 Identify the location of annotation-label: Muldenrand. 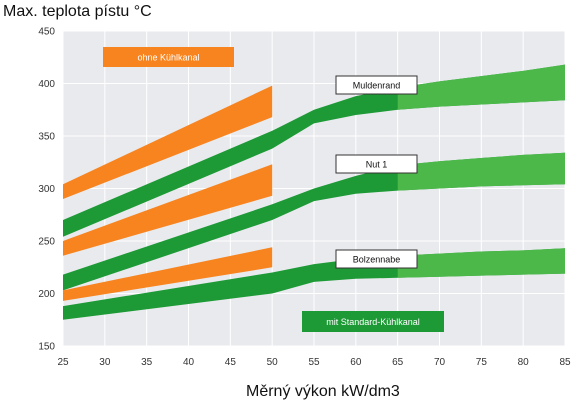
(376, 85).